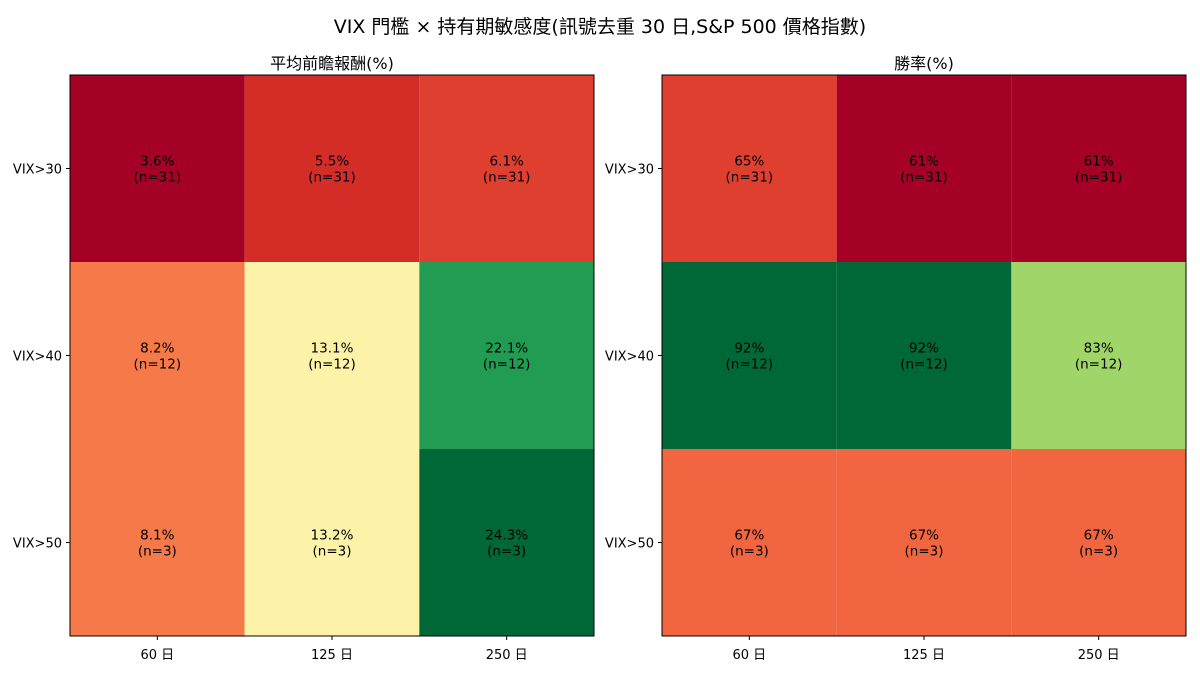 The image size is (1200, 675). Describe the element at coordinates (506, 349) in the screenshot. I see `cell-value-label: 22.1%` at that location.